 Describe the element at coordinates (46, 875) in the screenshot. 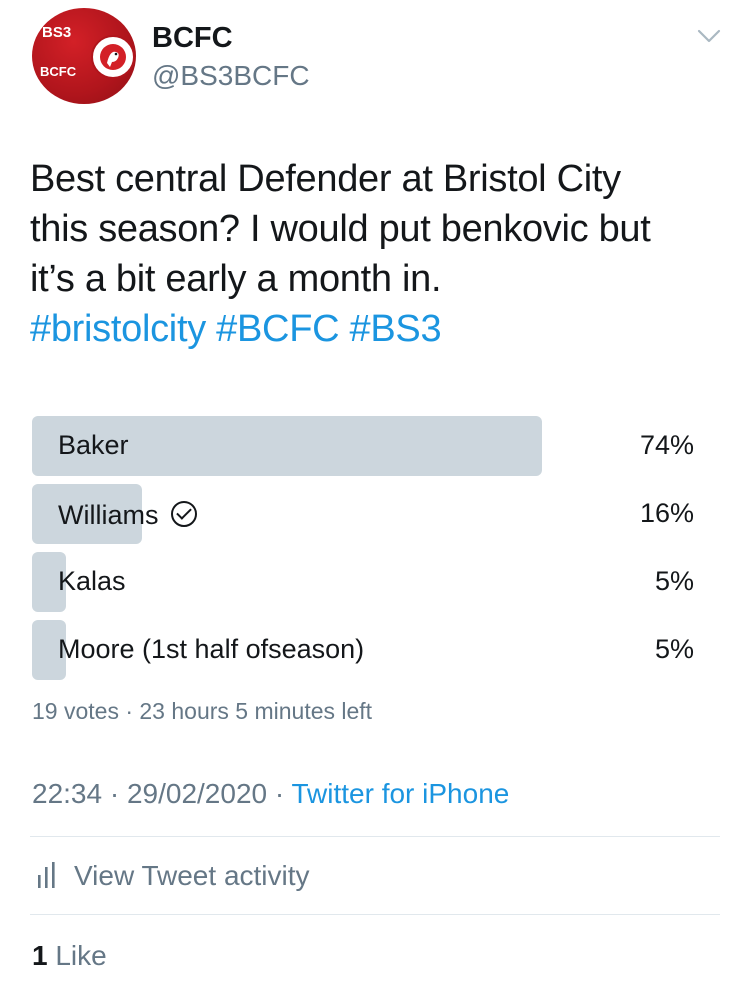

I see `bar-chart-icon` at that location.